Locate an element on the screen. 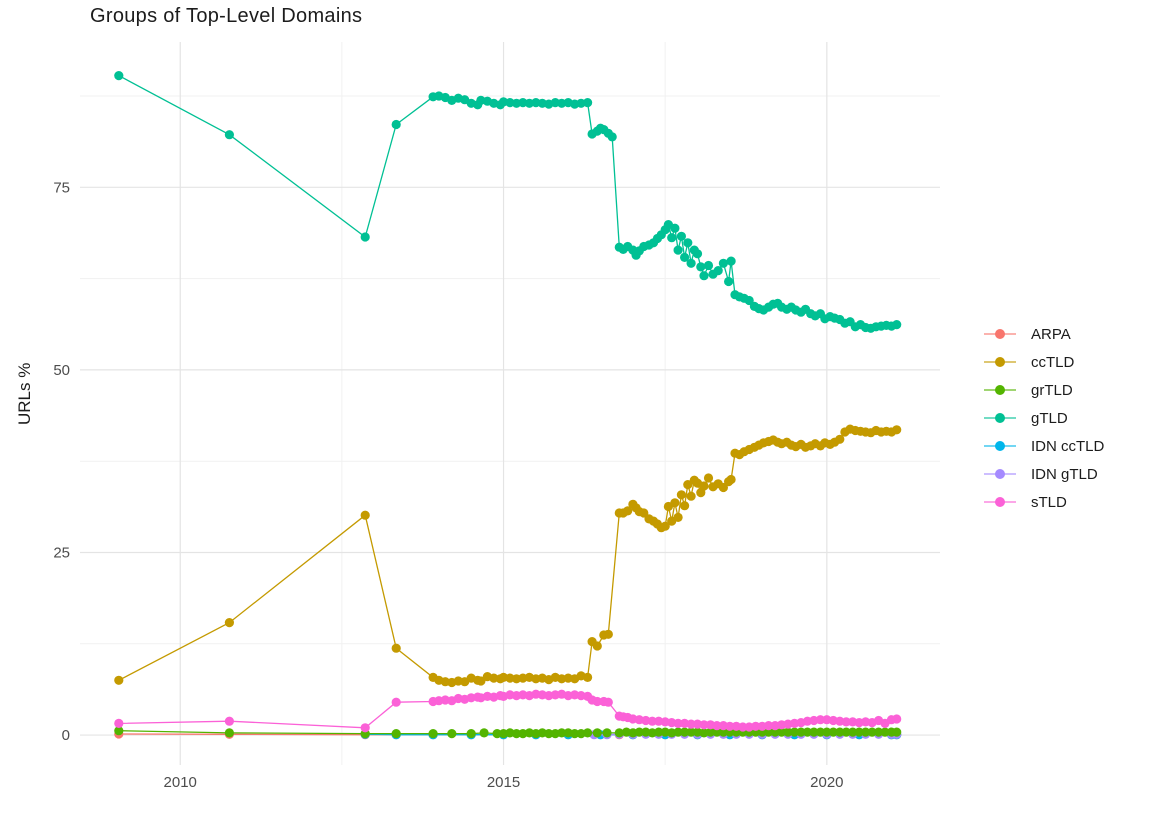 The image size is (1164, 827). legend-label: sTLD is located at coordinates (1049, 502).